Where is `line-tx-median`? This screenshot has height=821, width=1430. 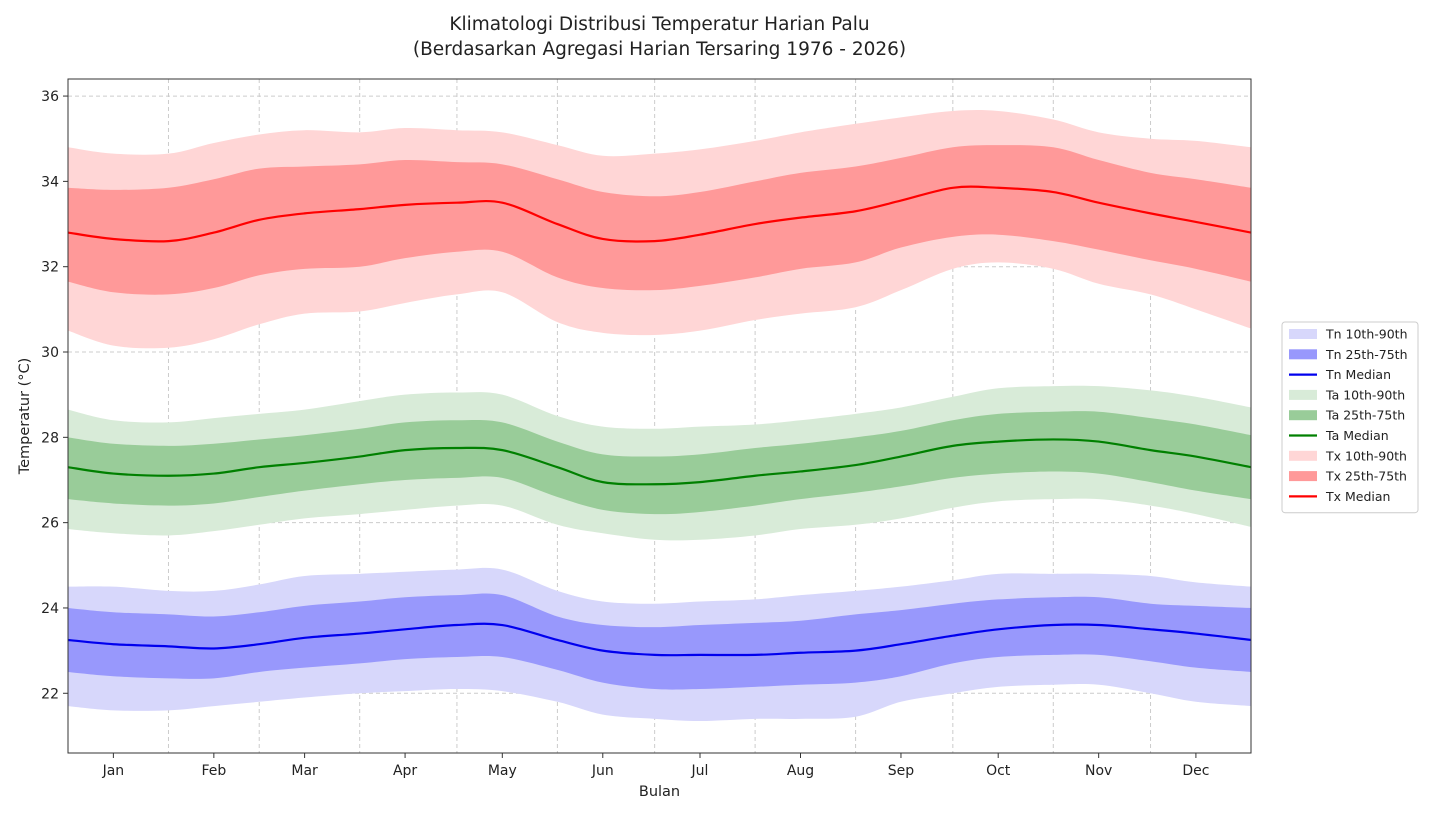
line-tx-median is located at coordinates (659, 214).